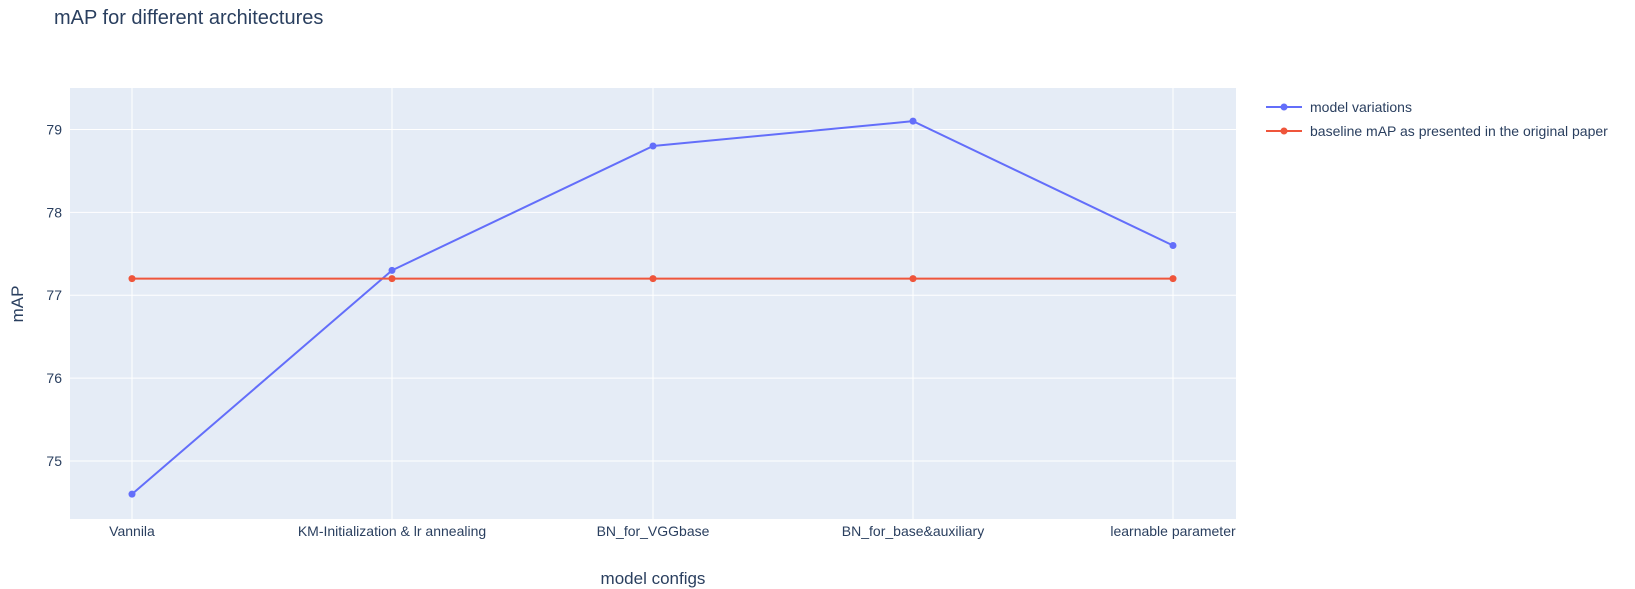 This screenshot has height=589, width=1635. I want to click on y-tick-label: 76, so click(54, 378).